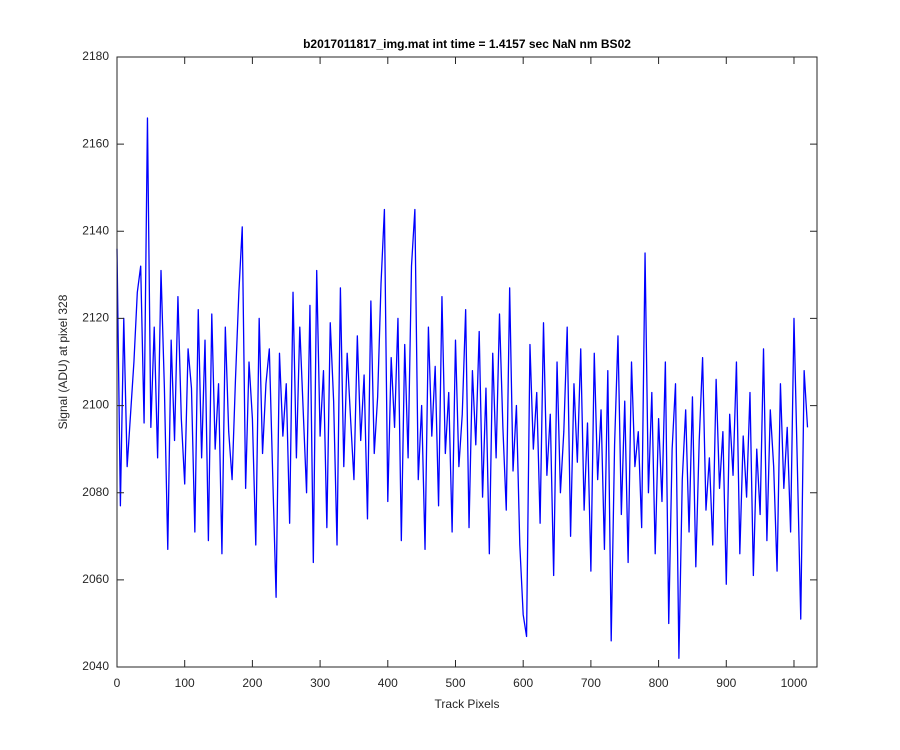 This screenshot has height=750, width=900. What do you see at coordinates (794, 683) in the screenshot?
I see `x-tick-label: 1000` at bounding box center [794, 683].